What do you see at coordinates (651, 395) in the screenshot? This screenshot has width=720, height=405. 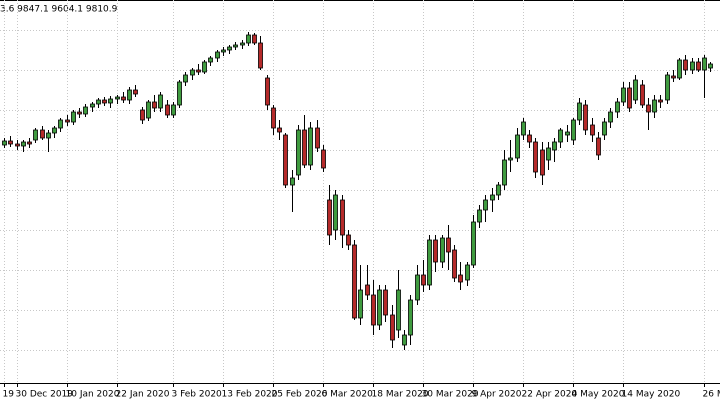 I see `x-tick-label: 14 May 2020` at bounding box center [651, 395].